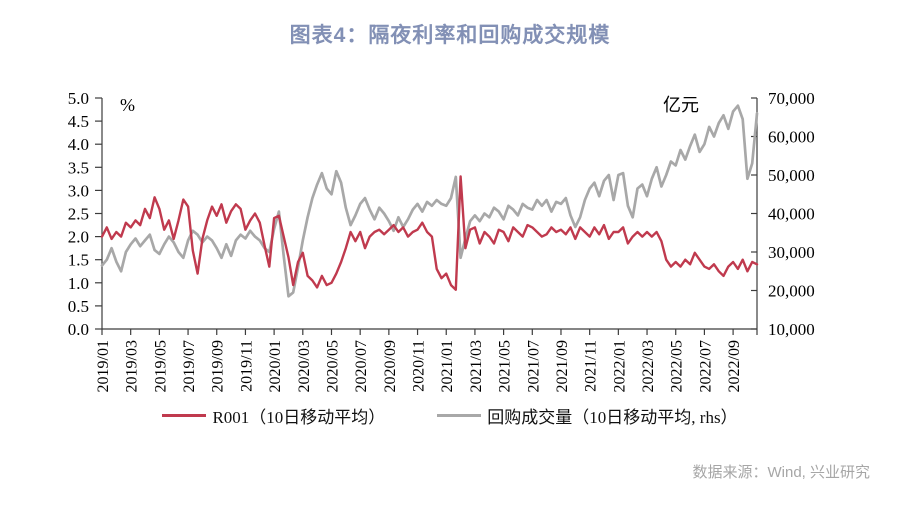 This screenshot has width=900, height=521. What do you see at coordinates (533, 366) in the screenshot?
I see `x-tick-label: 2021/07` at bounding box center [533, 366].